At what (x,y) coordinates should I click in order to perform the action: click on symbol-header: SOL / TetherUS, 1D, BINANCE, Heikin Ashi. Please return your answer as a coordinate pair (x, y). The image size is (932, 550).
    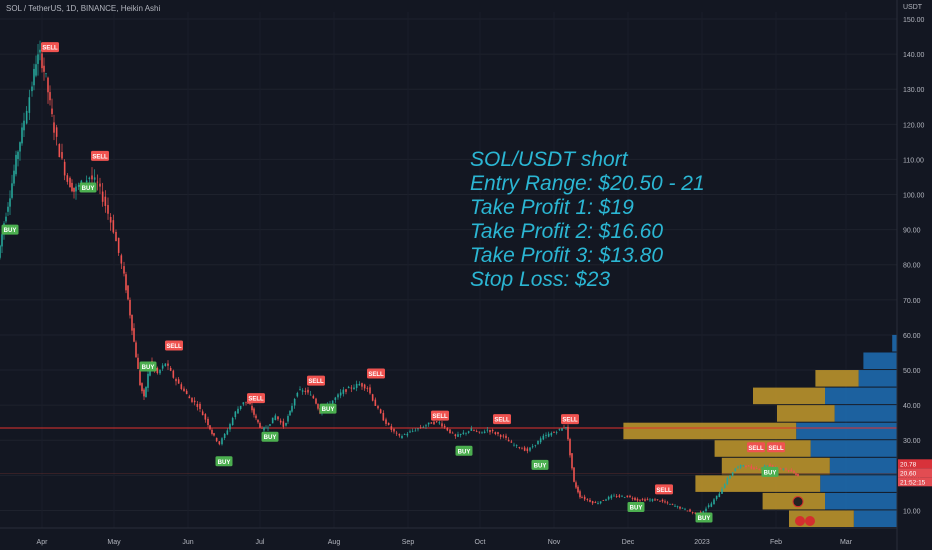
    Looking at the image, I should click on (83, 8).